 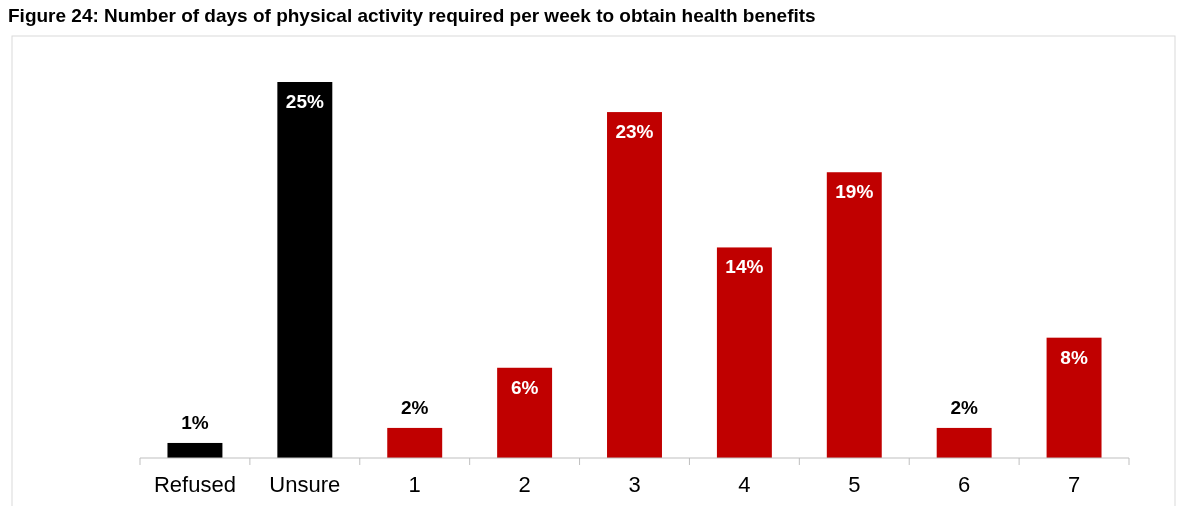 What do you see at coordinates (634, 132) in the screenshot?
I see `data-label: 23%` at bounding box center [634, 132].